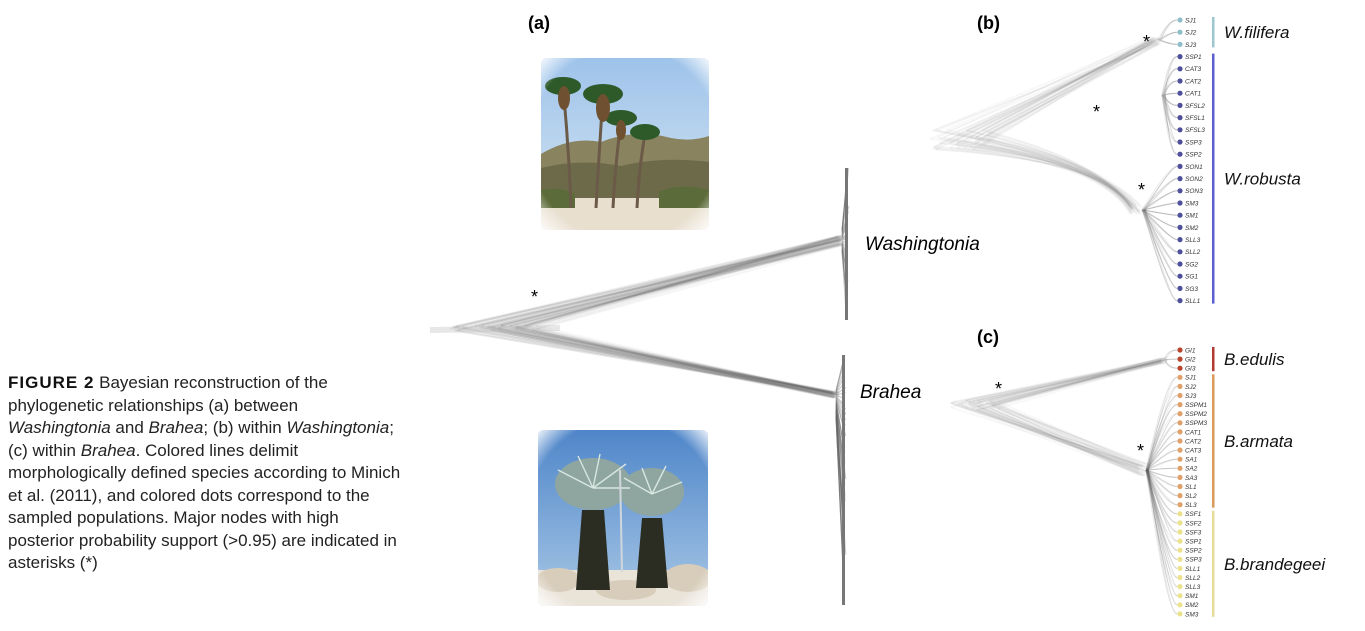 The height and width of the screenshot is (631, 1365). Describe the element at coordinates (1195, 106) in the screenshot. I see `tip-label: SFSL2` at that location.